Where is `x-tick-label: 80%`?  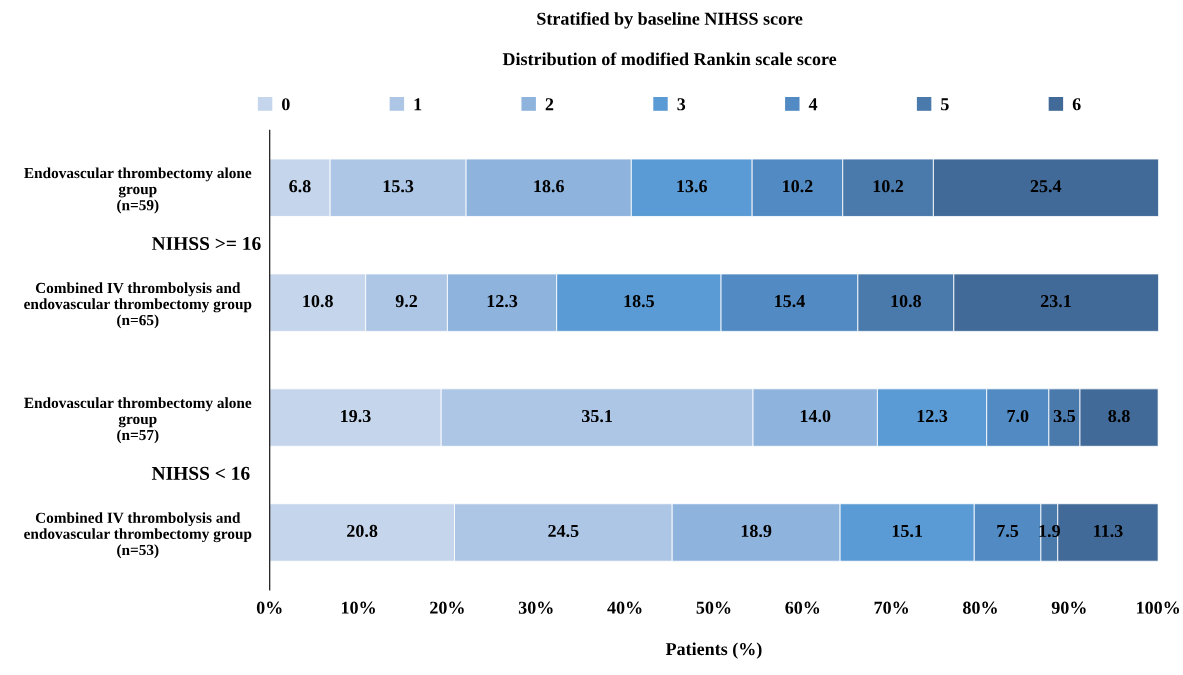 x-tick-label: 80% is located at coordinates (980, 607).